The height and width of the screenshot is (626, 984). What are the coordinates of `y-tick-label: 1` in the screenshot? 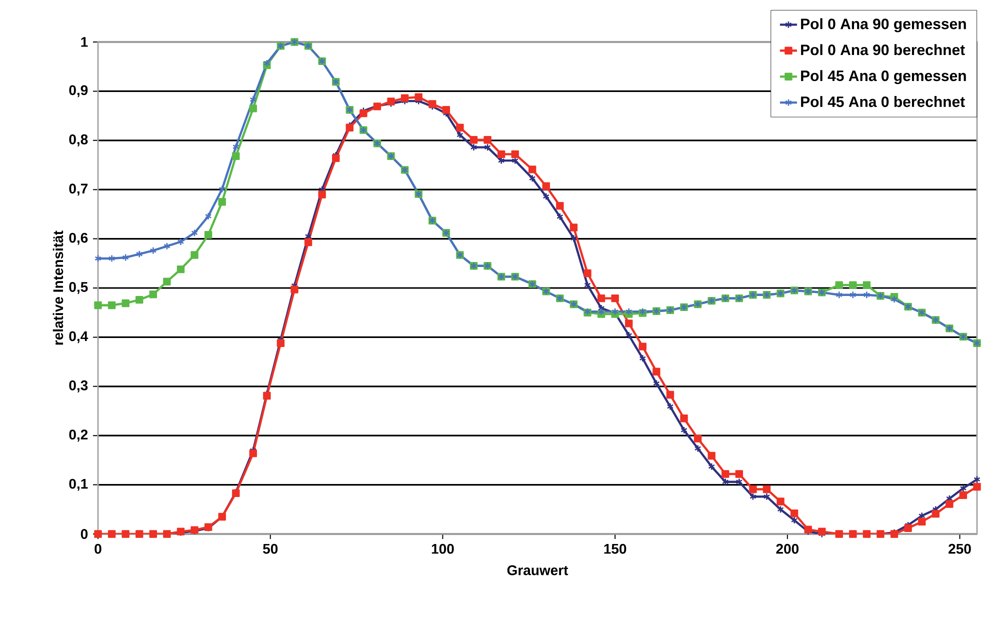 It's located at (84, 42).